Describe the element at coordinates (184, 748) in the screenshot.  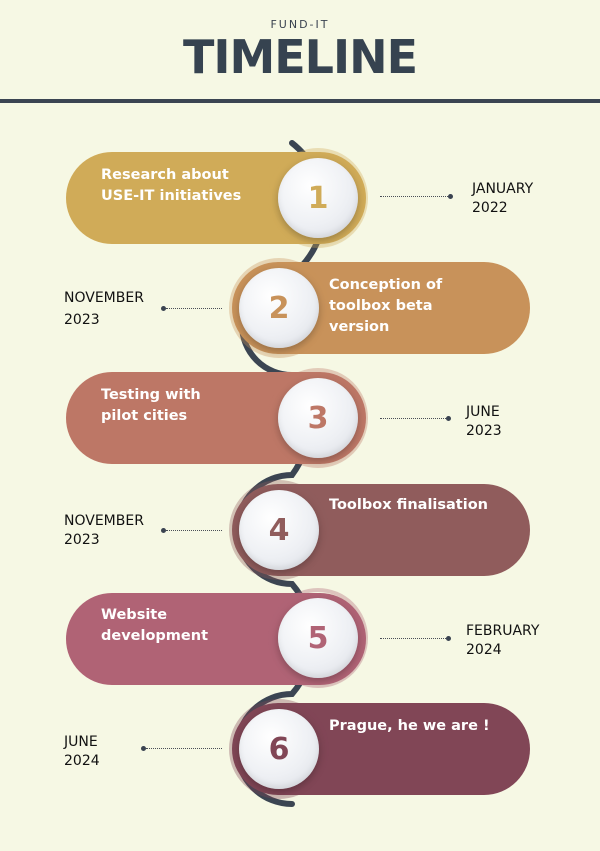
I see `step-6-leader-line` at that location.